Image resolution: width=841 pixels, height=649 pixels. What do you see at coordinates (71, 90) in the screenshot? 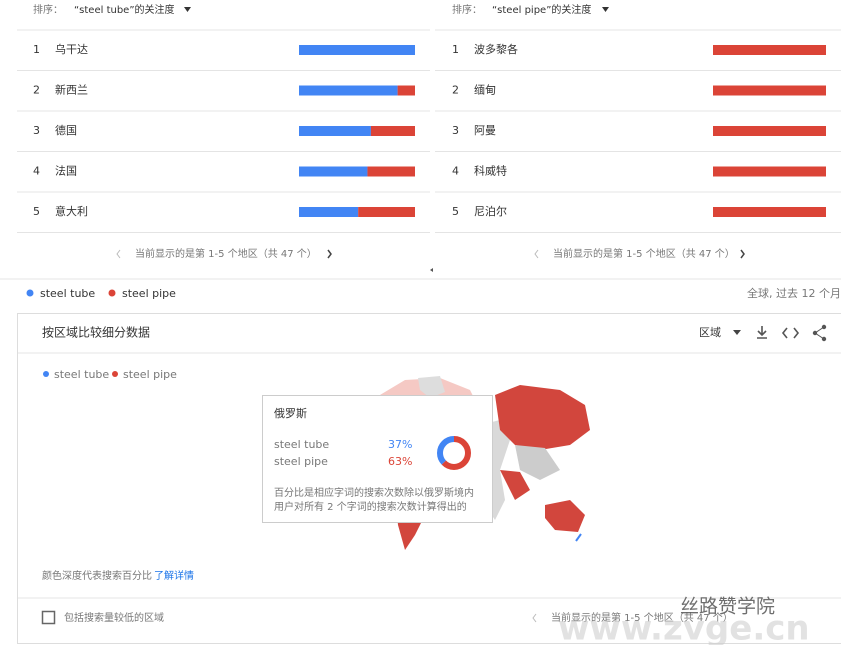
I see `region-name: 新西兰` at bounding box center [71, 90].